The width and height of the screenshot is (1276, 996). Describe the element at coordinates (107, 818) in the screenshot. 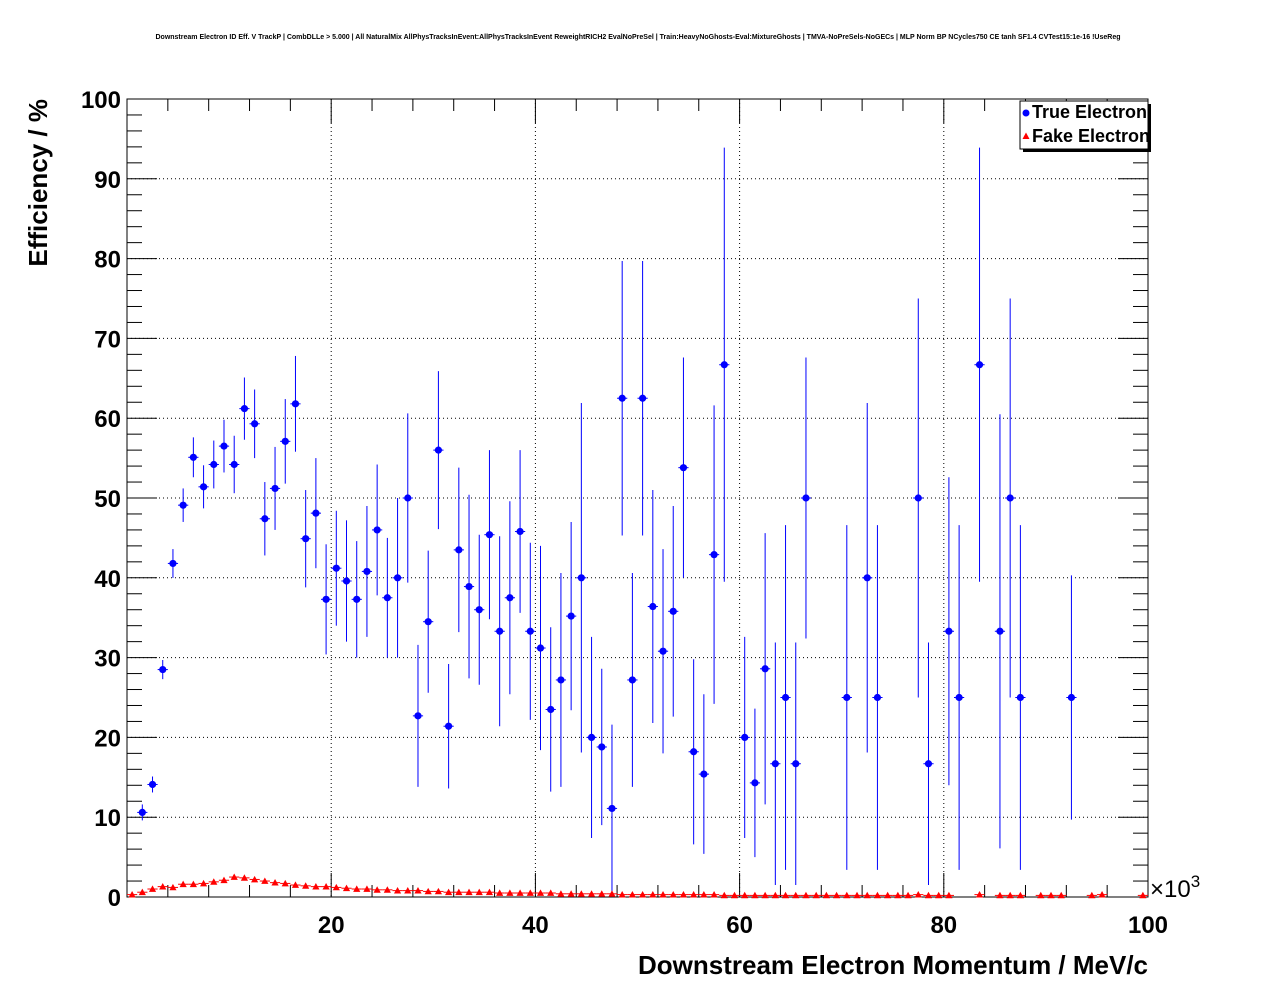

I see `y-tick-label: 10` at that location.